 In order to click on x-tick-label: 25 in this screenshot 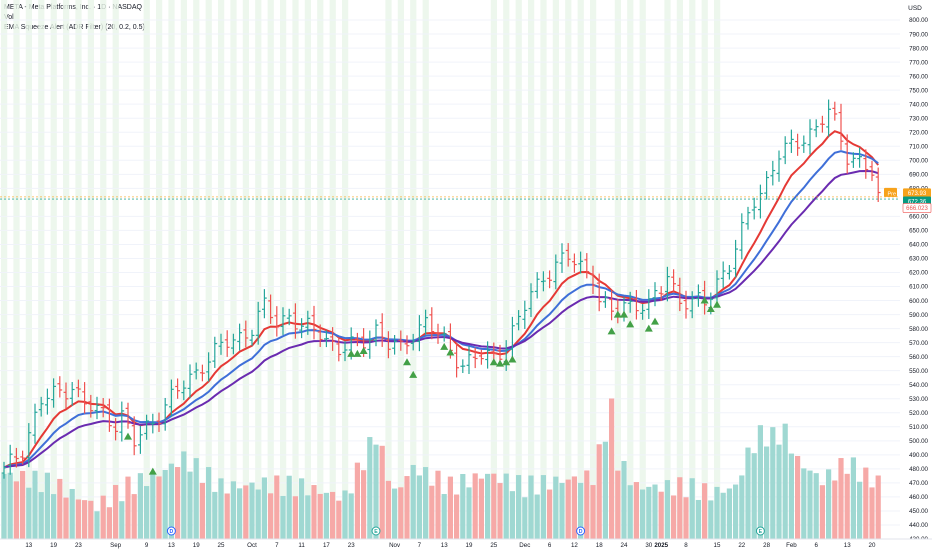, I will do `click(221, 545)`.